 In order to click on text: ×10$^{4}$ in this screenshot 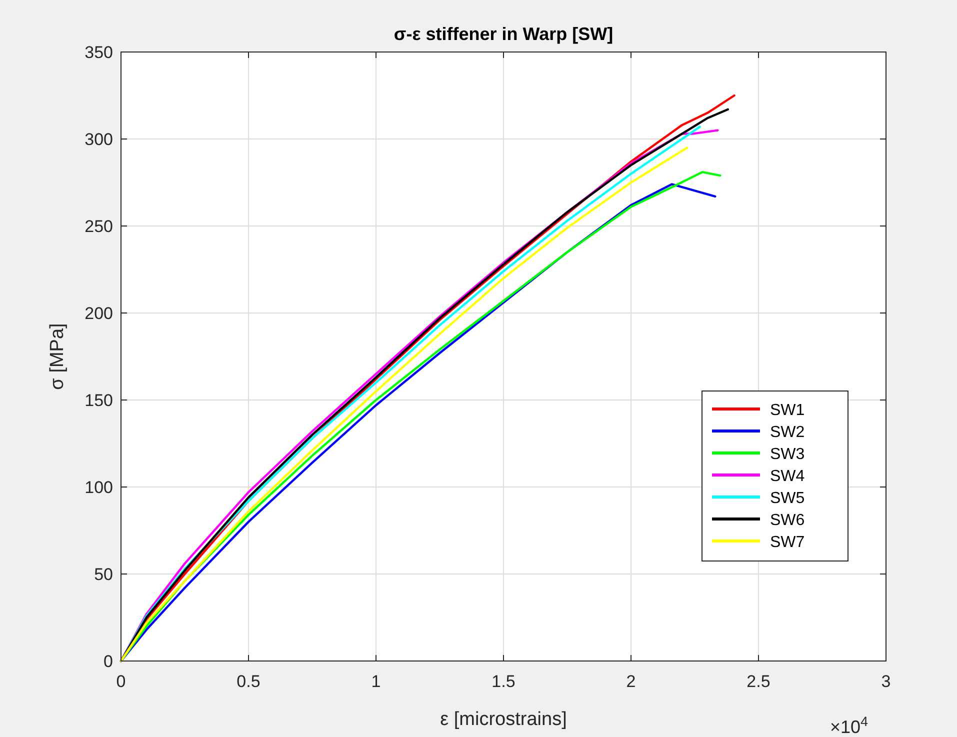, I will do `click(849, 725)`.